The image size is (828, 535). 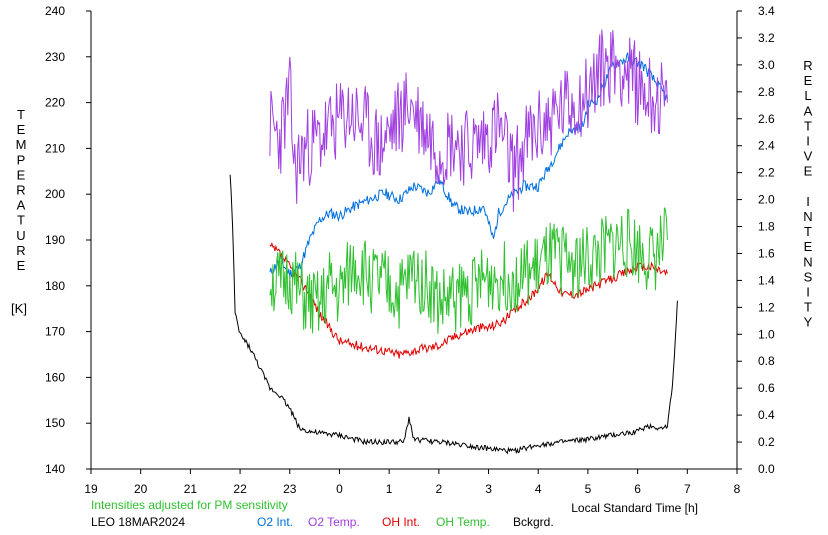 What do you see at coordinates (55, 332) in the screenshot?
I see `left-tick-label: 170` at bounding box center [55, 332].